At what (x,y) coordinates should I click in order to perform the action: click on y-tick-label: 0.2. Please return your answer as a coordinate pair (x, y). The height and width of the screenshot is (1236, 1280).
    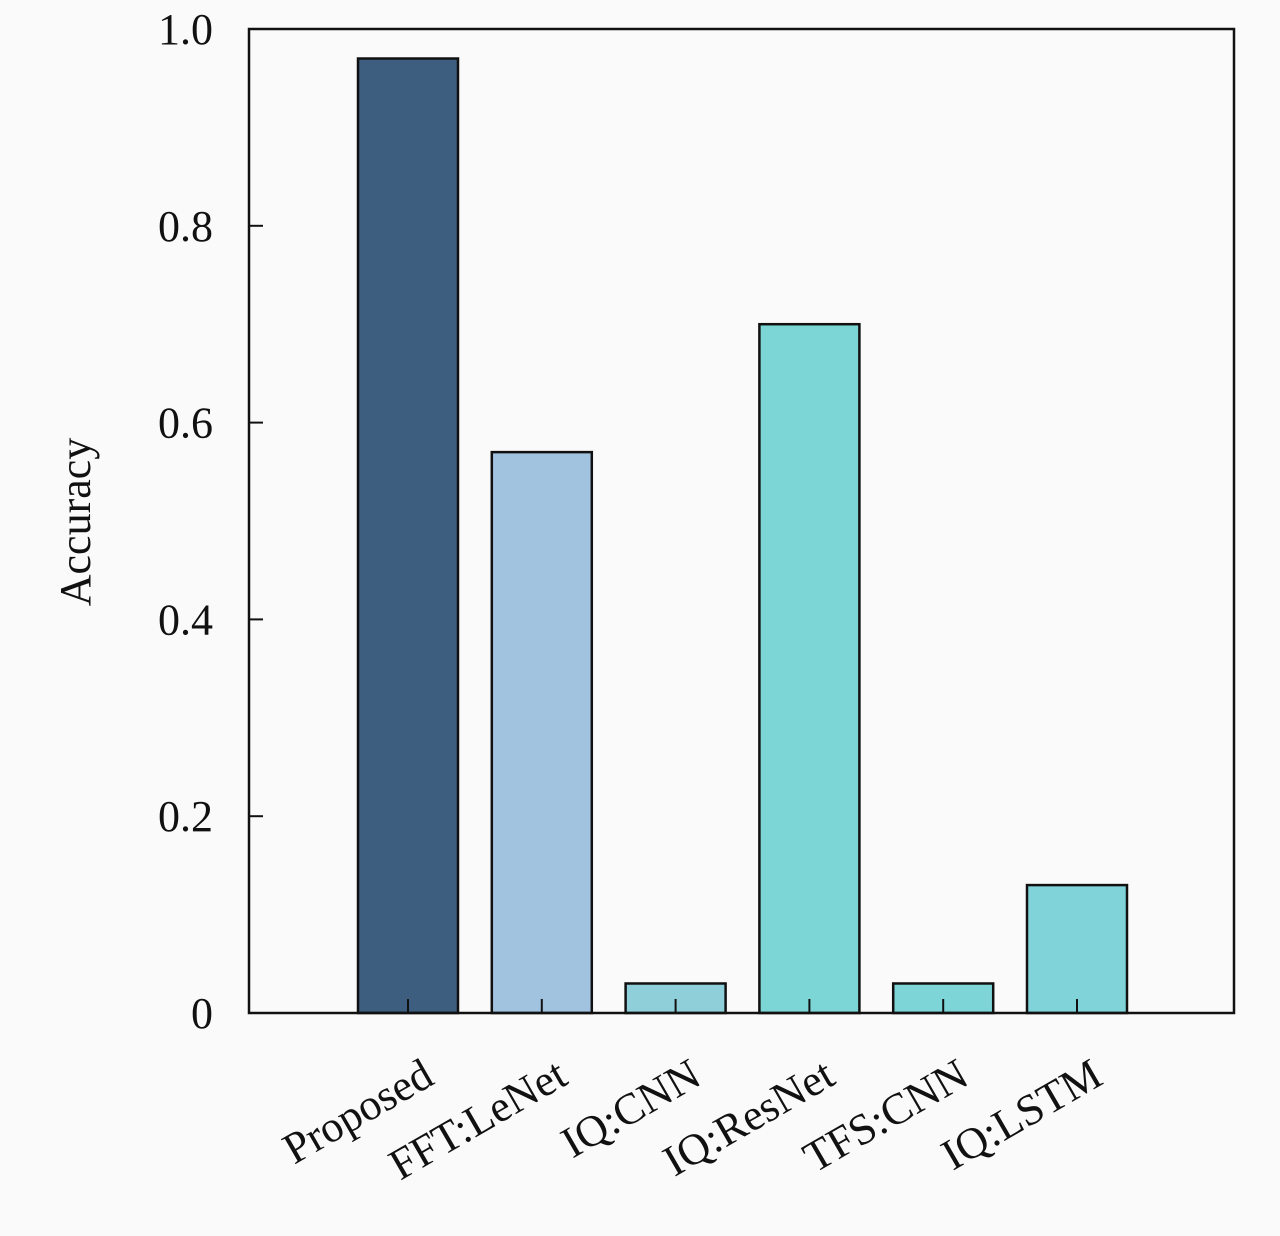
    Looking at the image, I should click on (185, 816).